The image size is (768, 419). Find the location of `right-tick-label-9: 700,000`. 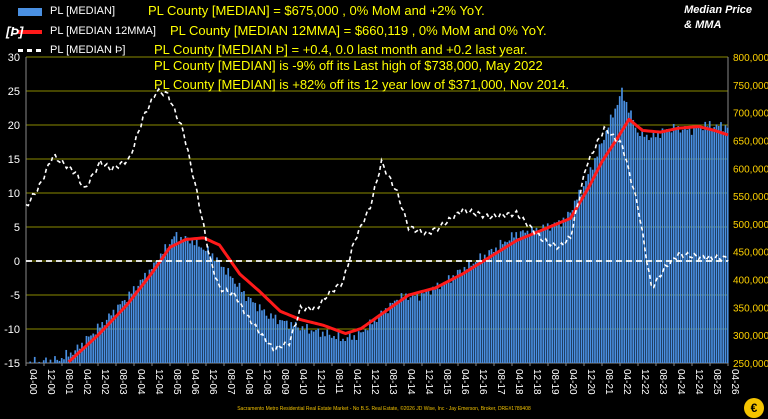

right-tick-label-9: 700,000 is located at coordinates (750, 114).